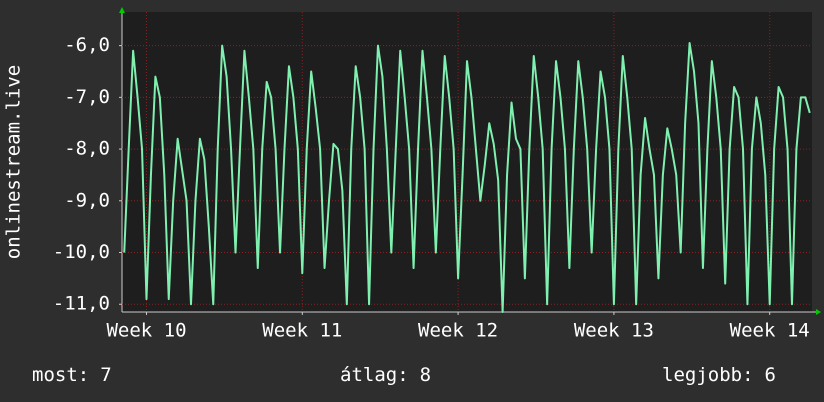  I want to click on footer-stat: átlag: 8, so click(385, 375).